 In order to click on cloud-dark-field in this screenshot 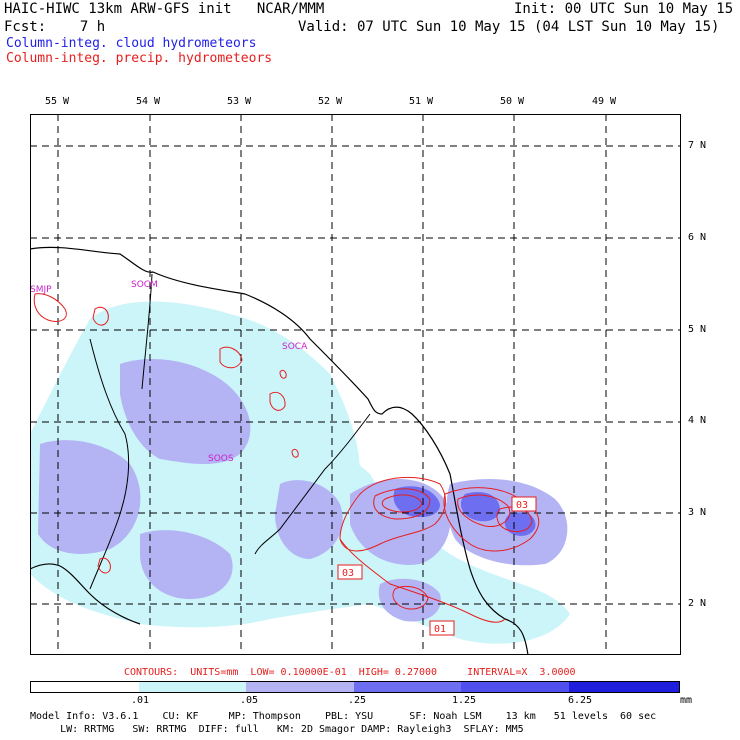, I will do `click(464, 511)`.